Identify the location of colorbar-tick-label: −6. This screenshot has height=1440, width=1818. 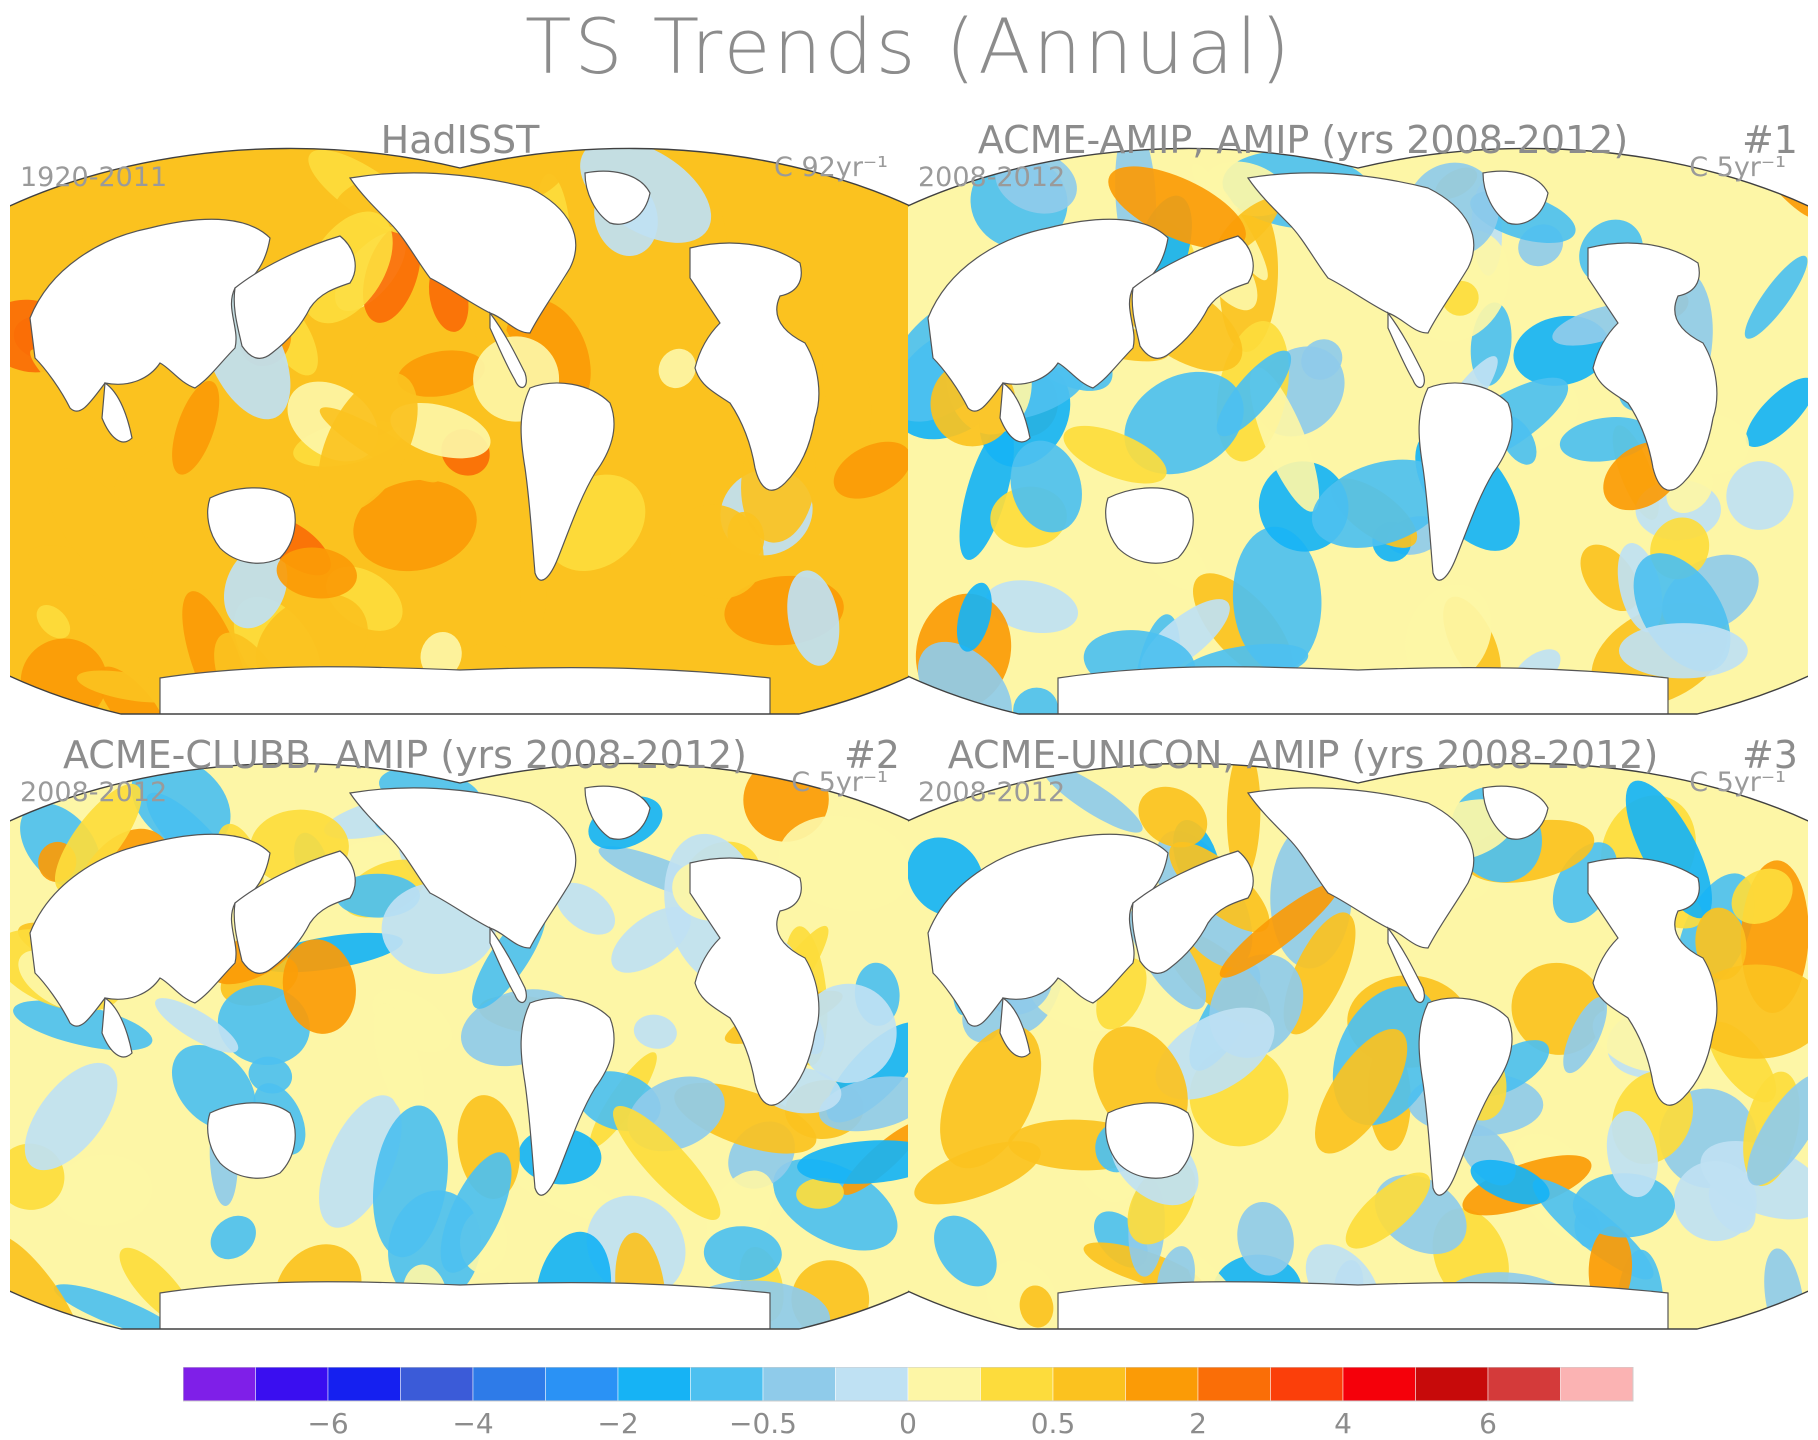
(327, 1422).